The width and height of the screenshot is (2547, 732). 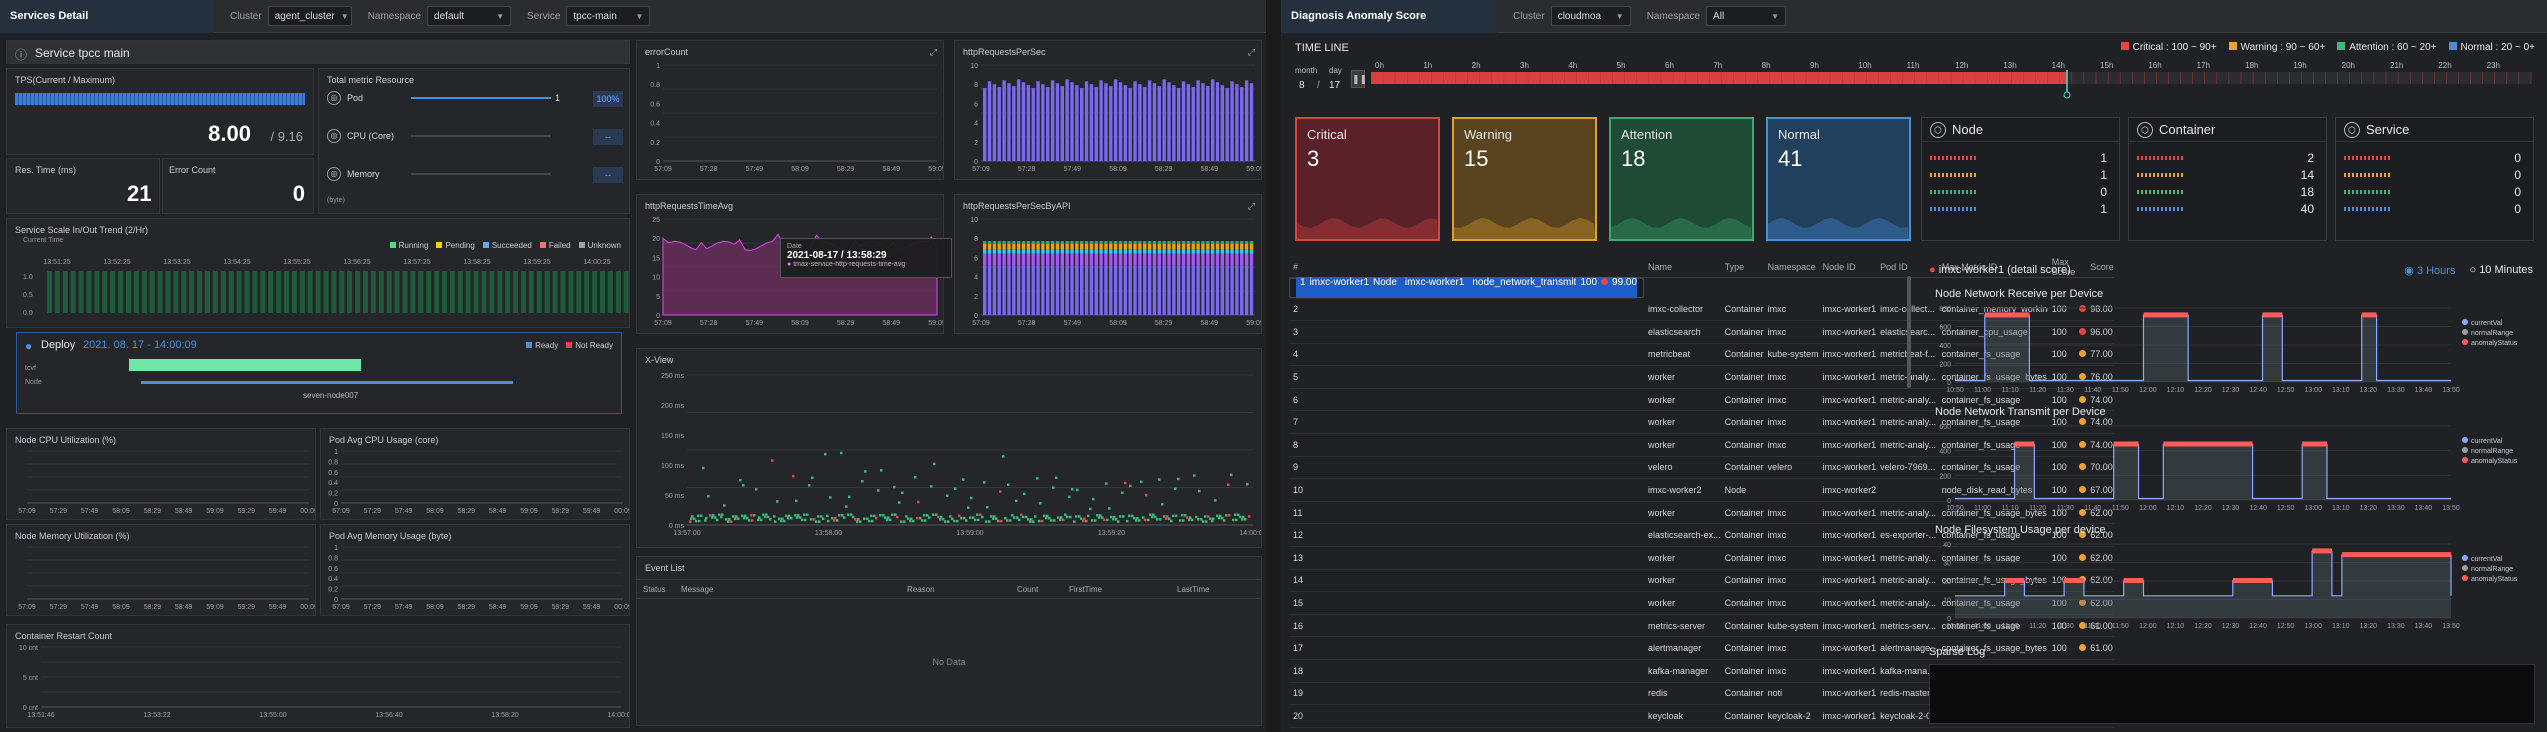 I want to click on table-header: Type, so click(x=1742, y=267).